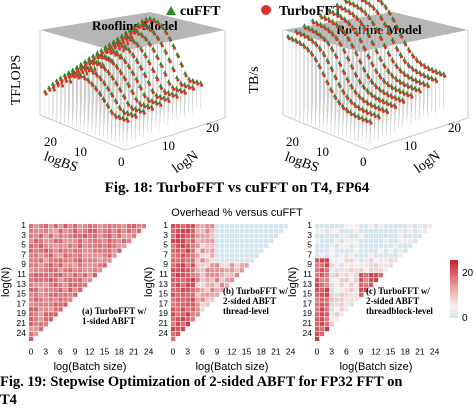 Image resolution: width=474 pixels, height=409 pixels. Describe the element at coordinates (309, 235) in the screenshot. I see `heatmap-ytick-label: 3` at that location.